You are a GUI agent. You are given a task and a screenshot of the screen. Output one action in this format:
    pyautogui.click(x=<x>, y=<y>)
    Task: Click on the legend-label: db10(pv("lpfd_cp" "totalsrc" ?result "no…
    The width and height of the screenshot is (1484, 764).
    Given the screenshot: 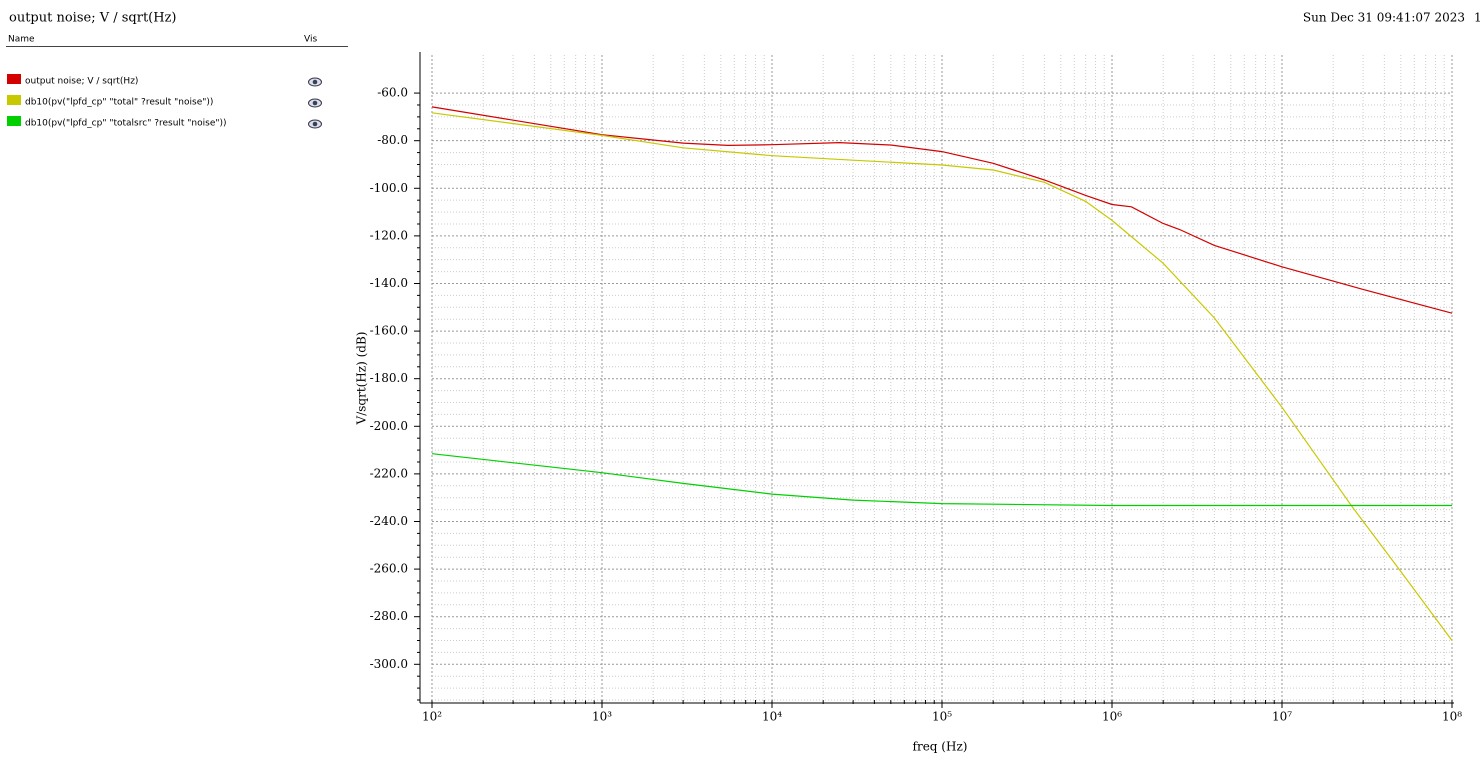 What is the action you would take?
    pyautogui.click(x=126, y=124)
    